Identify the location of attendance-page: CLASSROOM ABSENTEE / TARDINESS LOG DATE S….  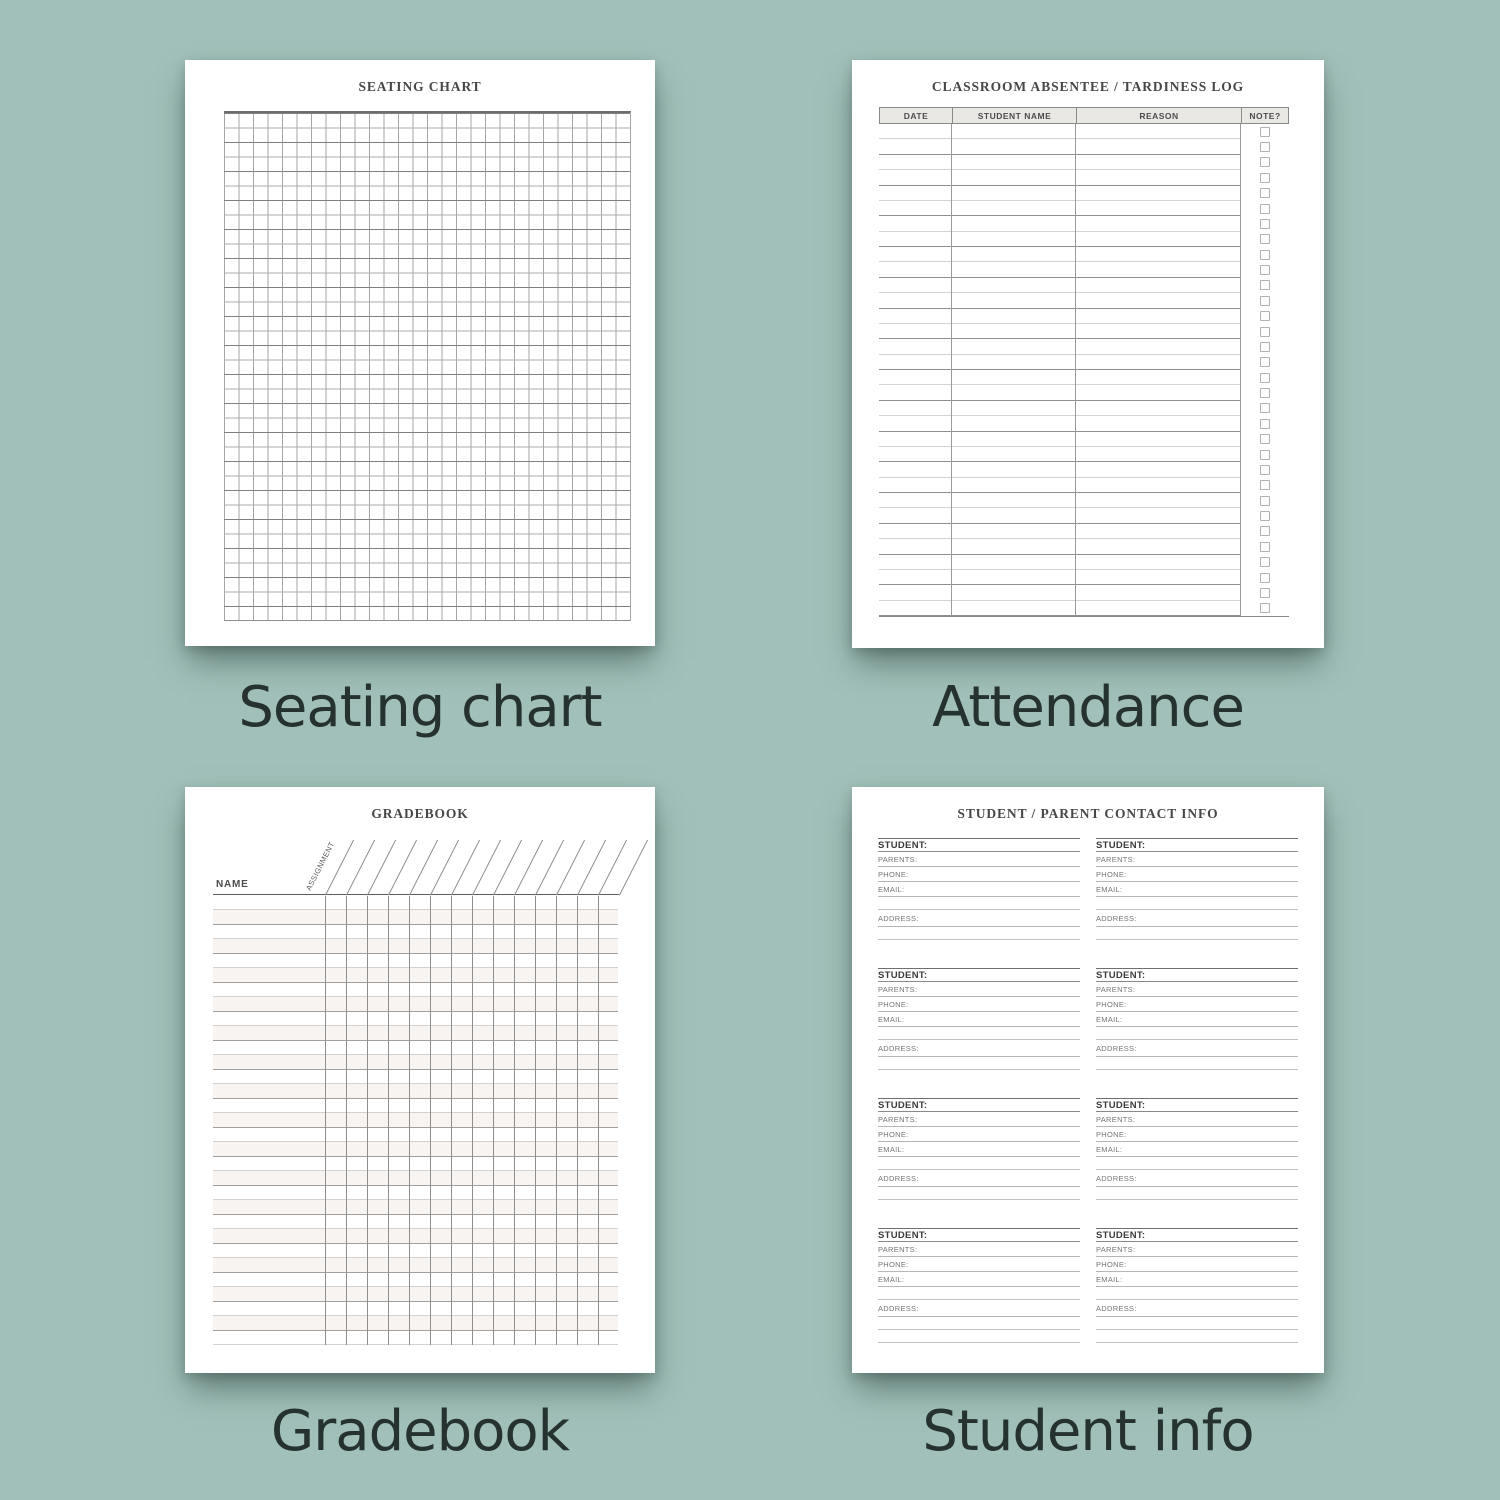
(1088, 354).